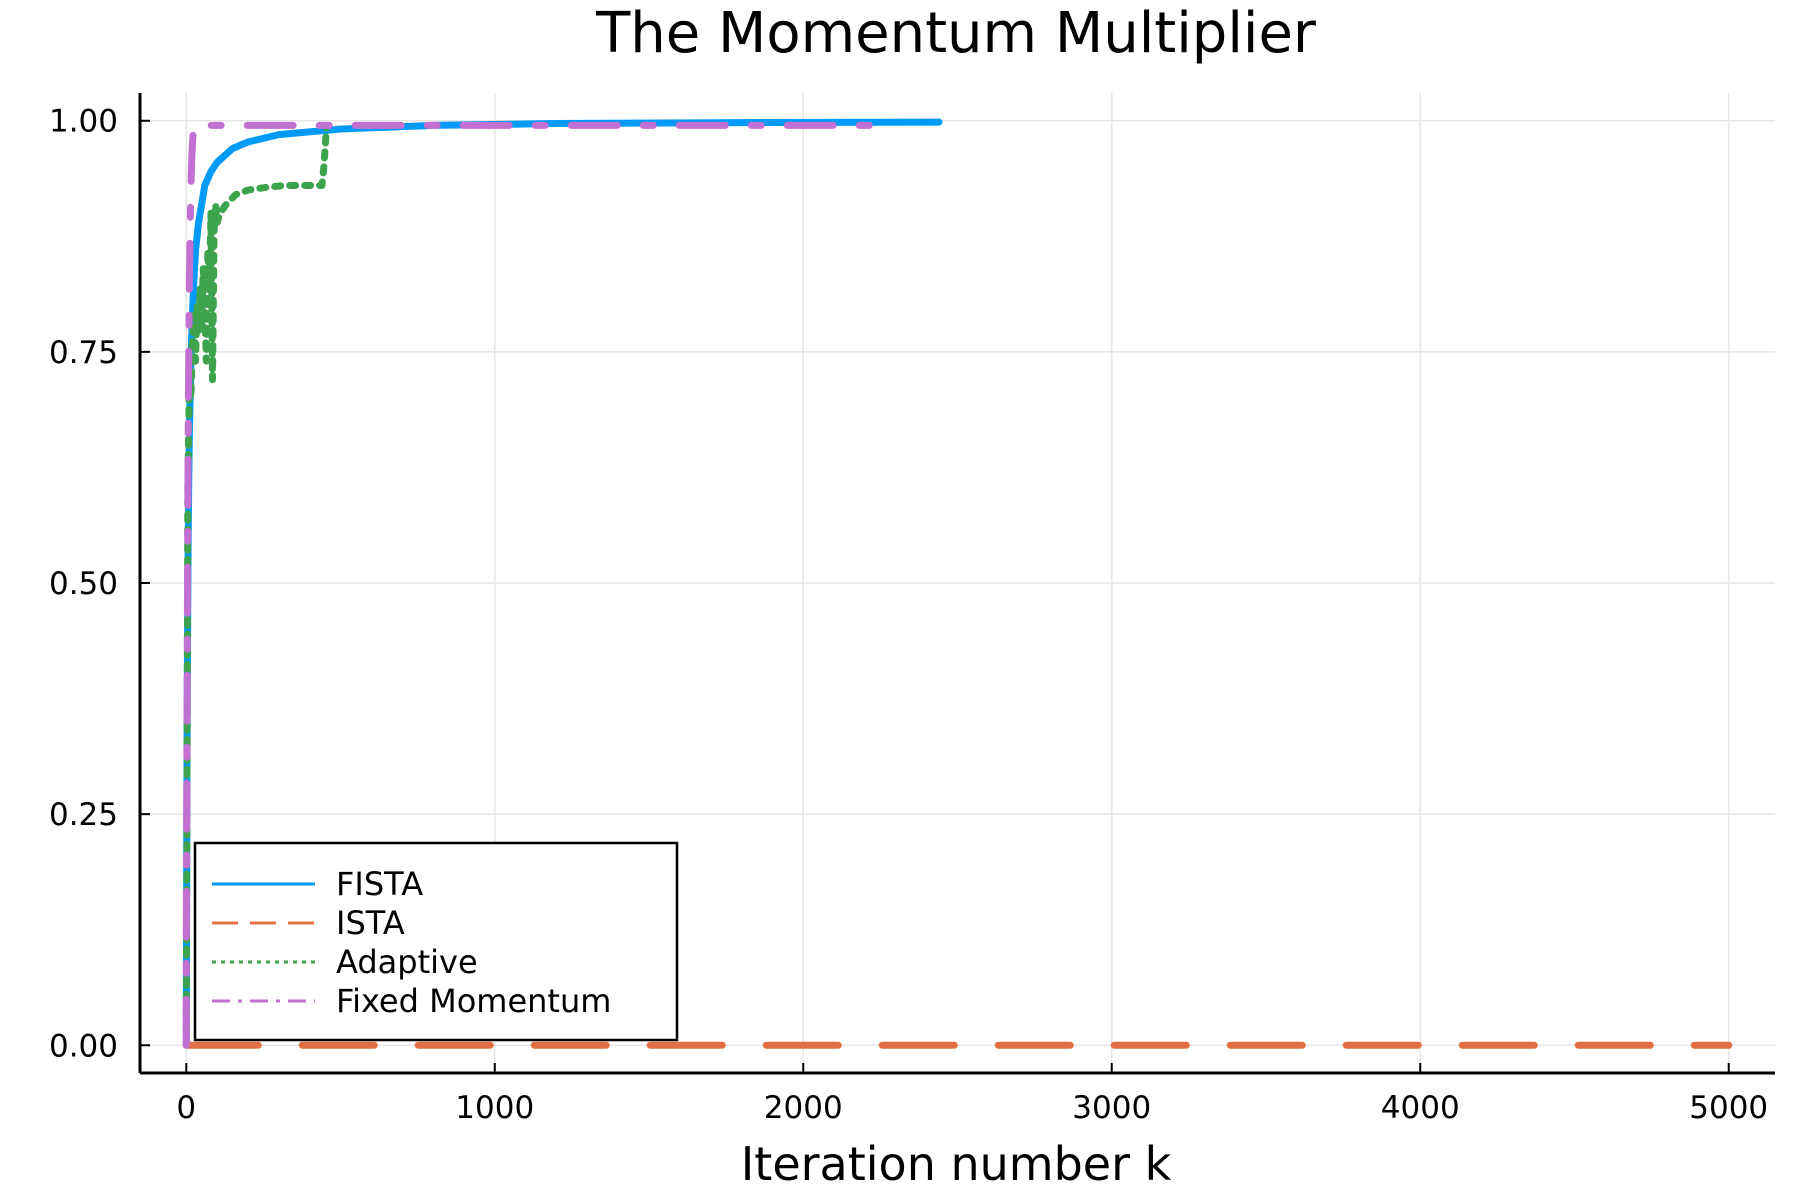 The width and height of the screenshot is (1800, 1200). Describe the element at coordinates (256, 585) in the screenshot. I see `series-line-adaptive` at that location.